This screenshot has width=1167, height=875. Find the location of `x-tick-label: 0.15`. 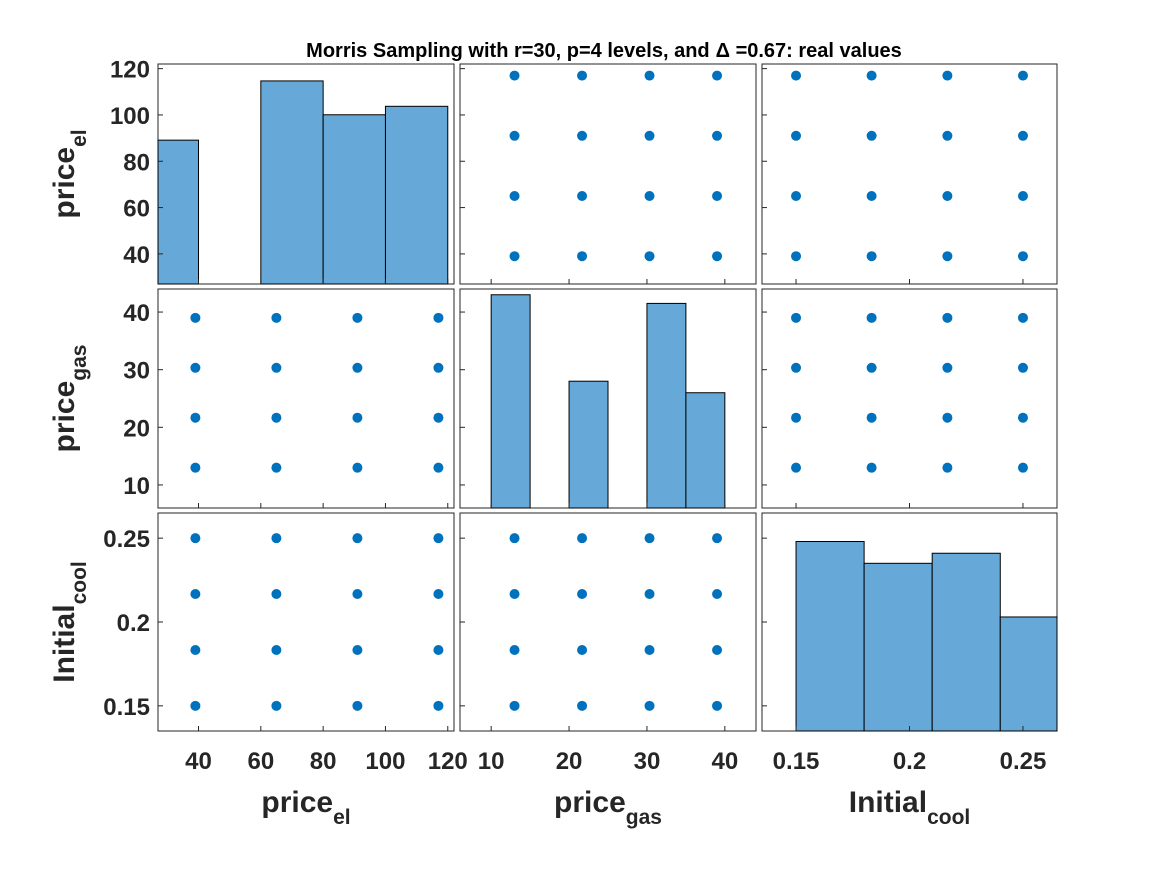

x-tick-label: 0.15 is located at coordinates (796, 761).